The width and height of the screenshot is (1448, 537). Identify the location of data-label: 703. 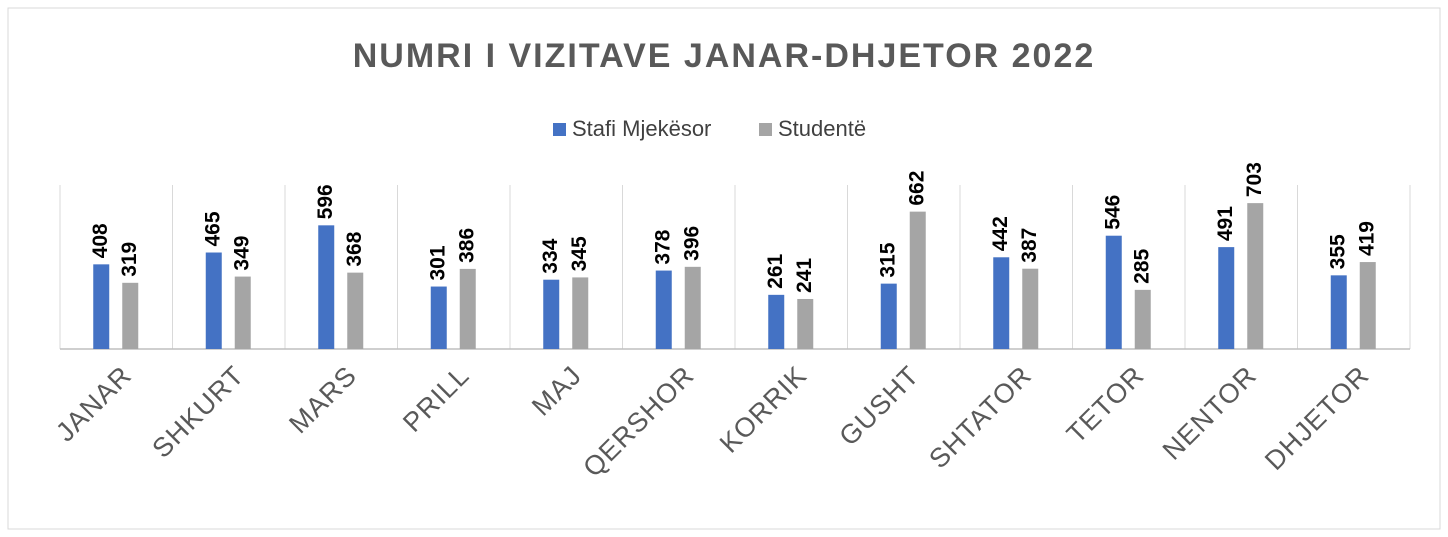
(1254, 179).